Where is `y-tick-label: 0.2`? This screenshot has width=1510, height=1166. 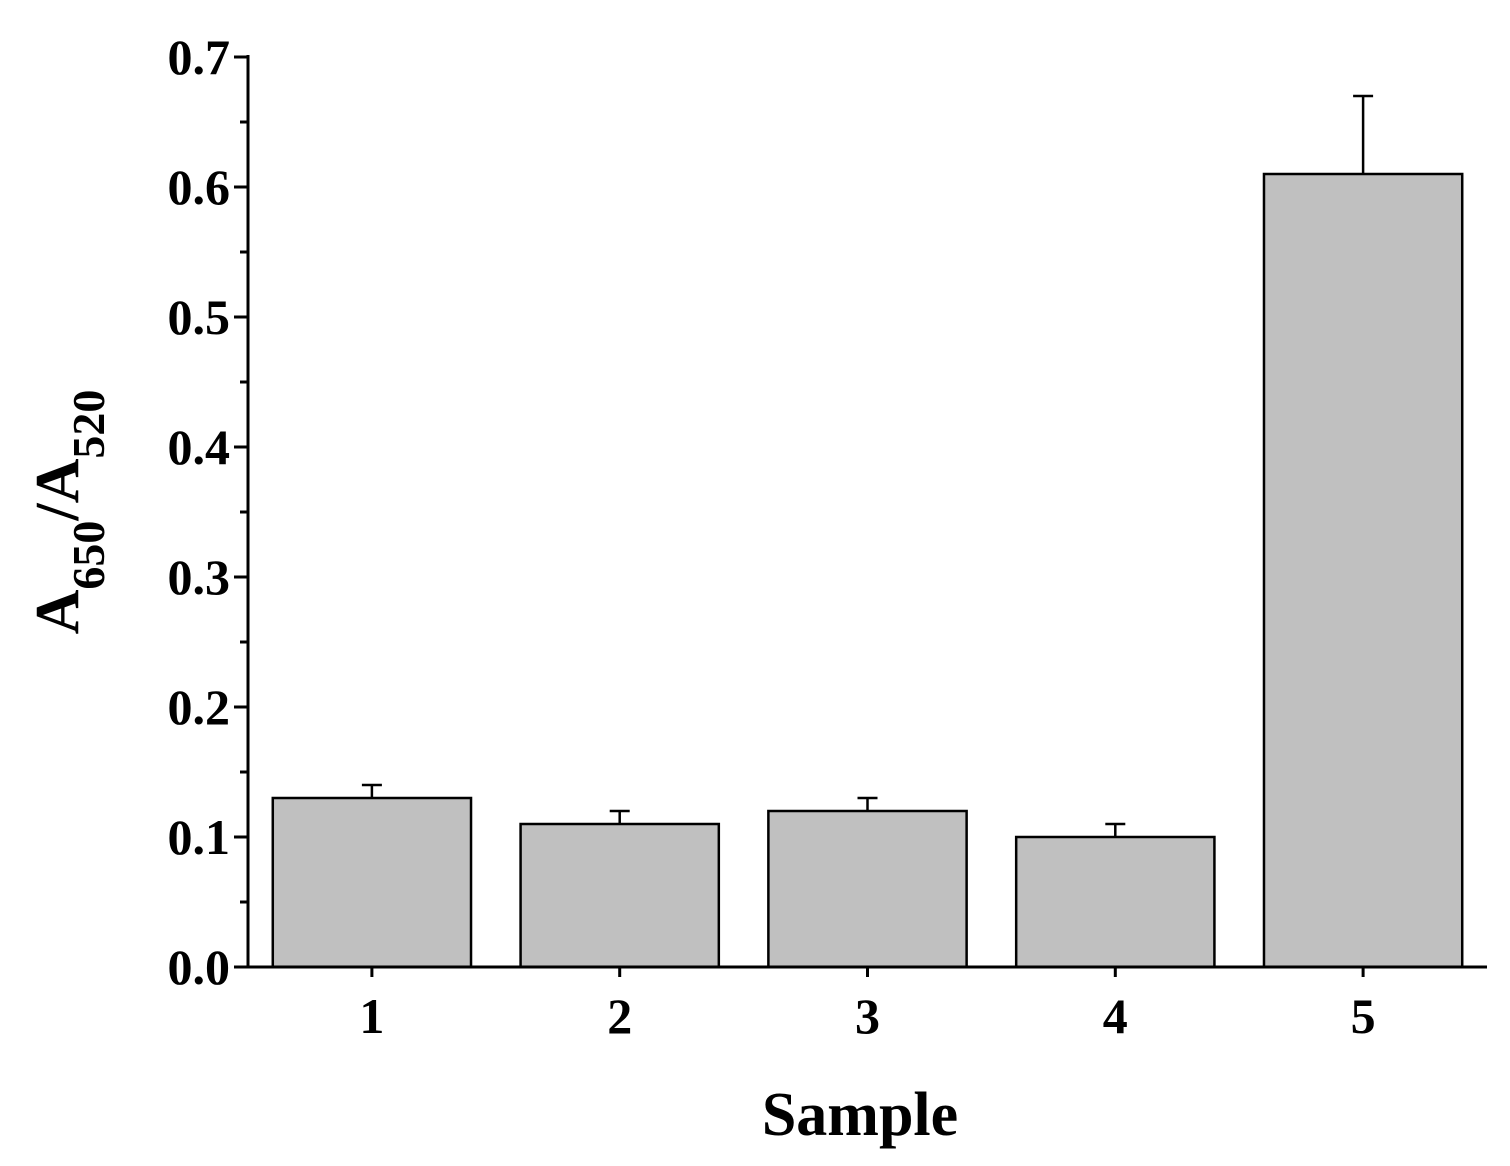 y-tick-label: 0.2 is located at coordinates (199, 707).